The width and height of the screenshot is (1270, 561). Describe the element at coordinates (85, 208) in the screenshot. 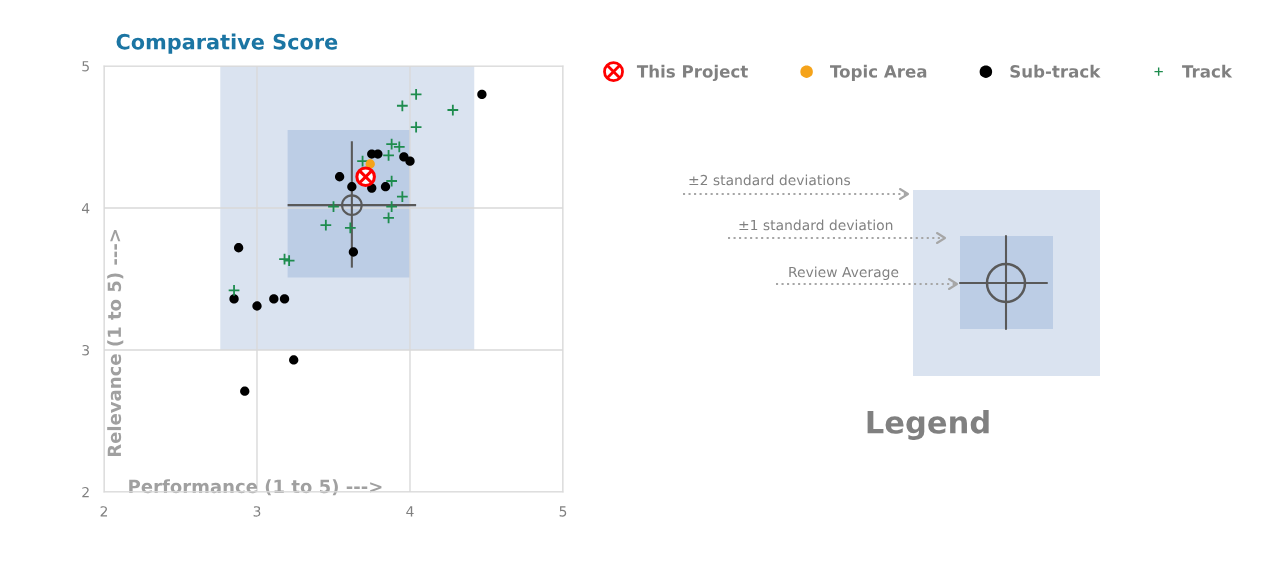

I see `y-tick-label: 4` at that location.